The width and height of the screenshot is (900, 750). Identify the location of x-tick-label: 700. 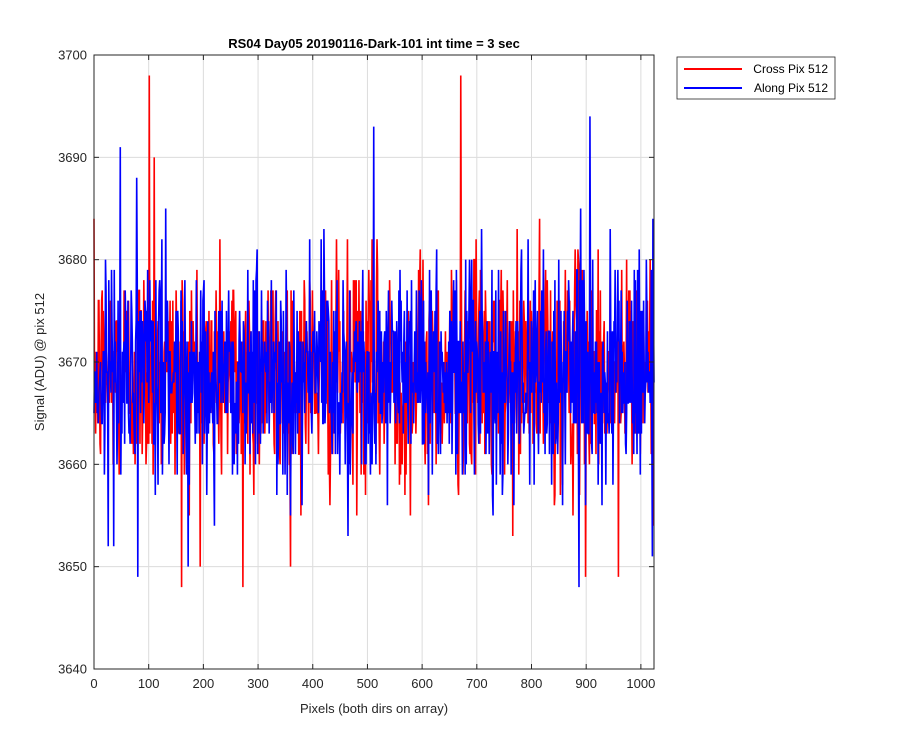
(477, 683).